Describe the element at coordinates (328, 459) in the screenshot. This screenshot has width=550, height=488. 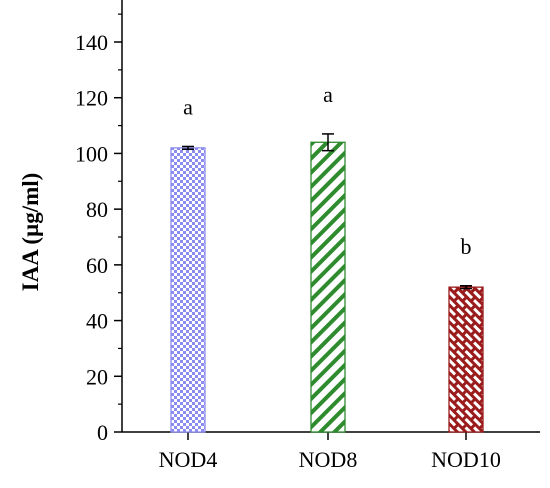
I see `x-tick-label: NOD8` at that location.